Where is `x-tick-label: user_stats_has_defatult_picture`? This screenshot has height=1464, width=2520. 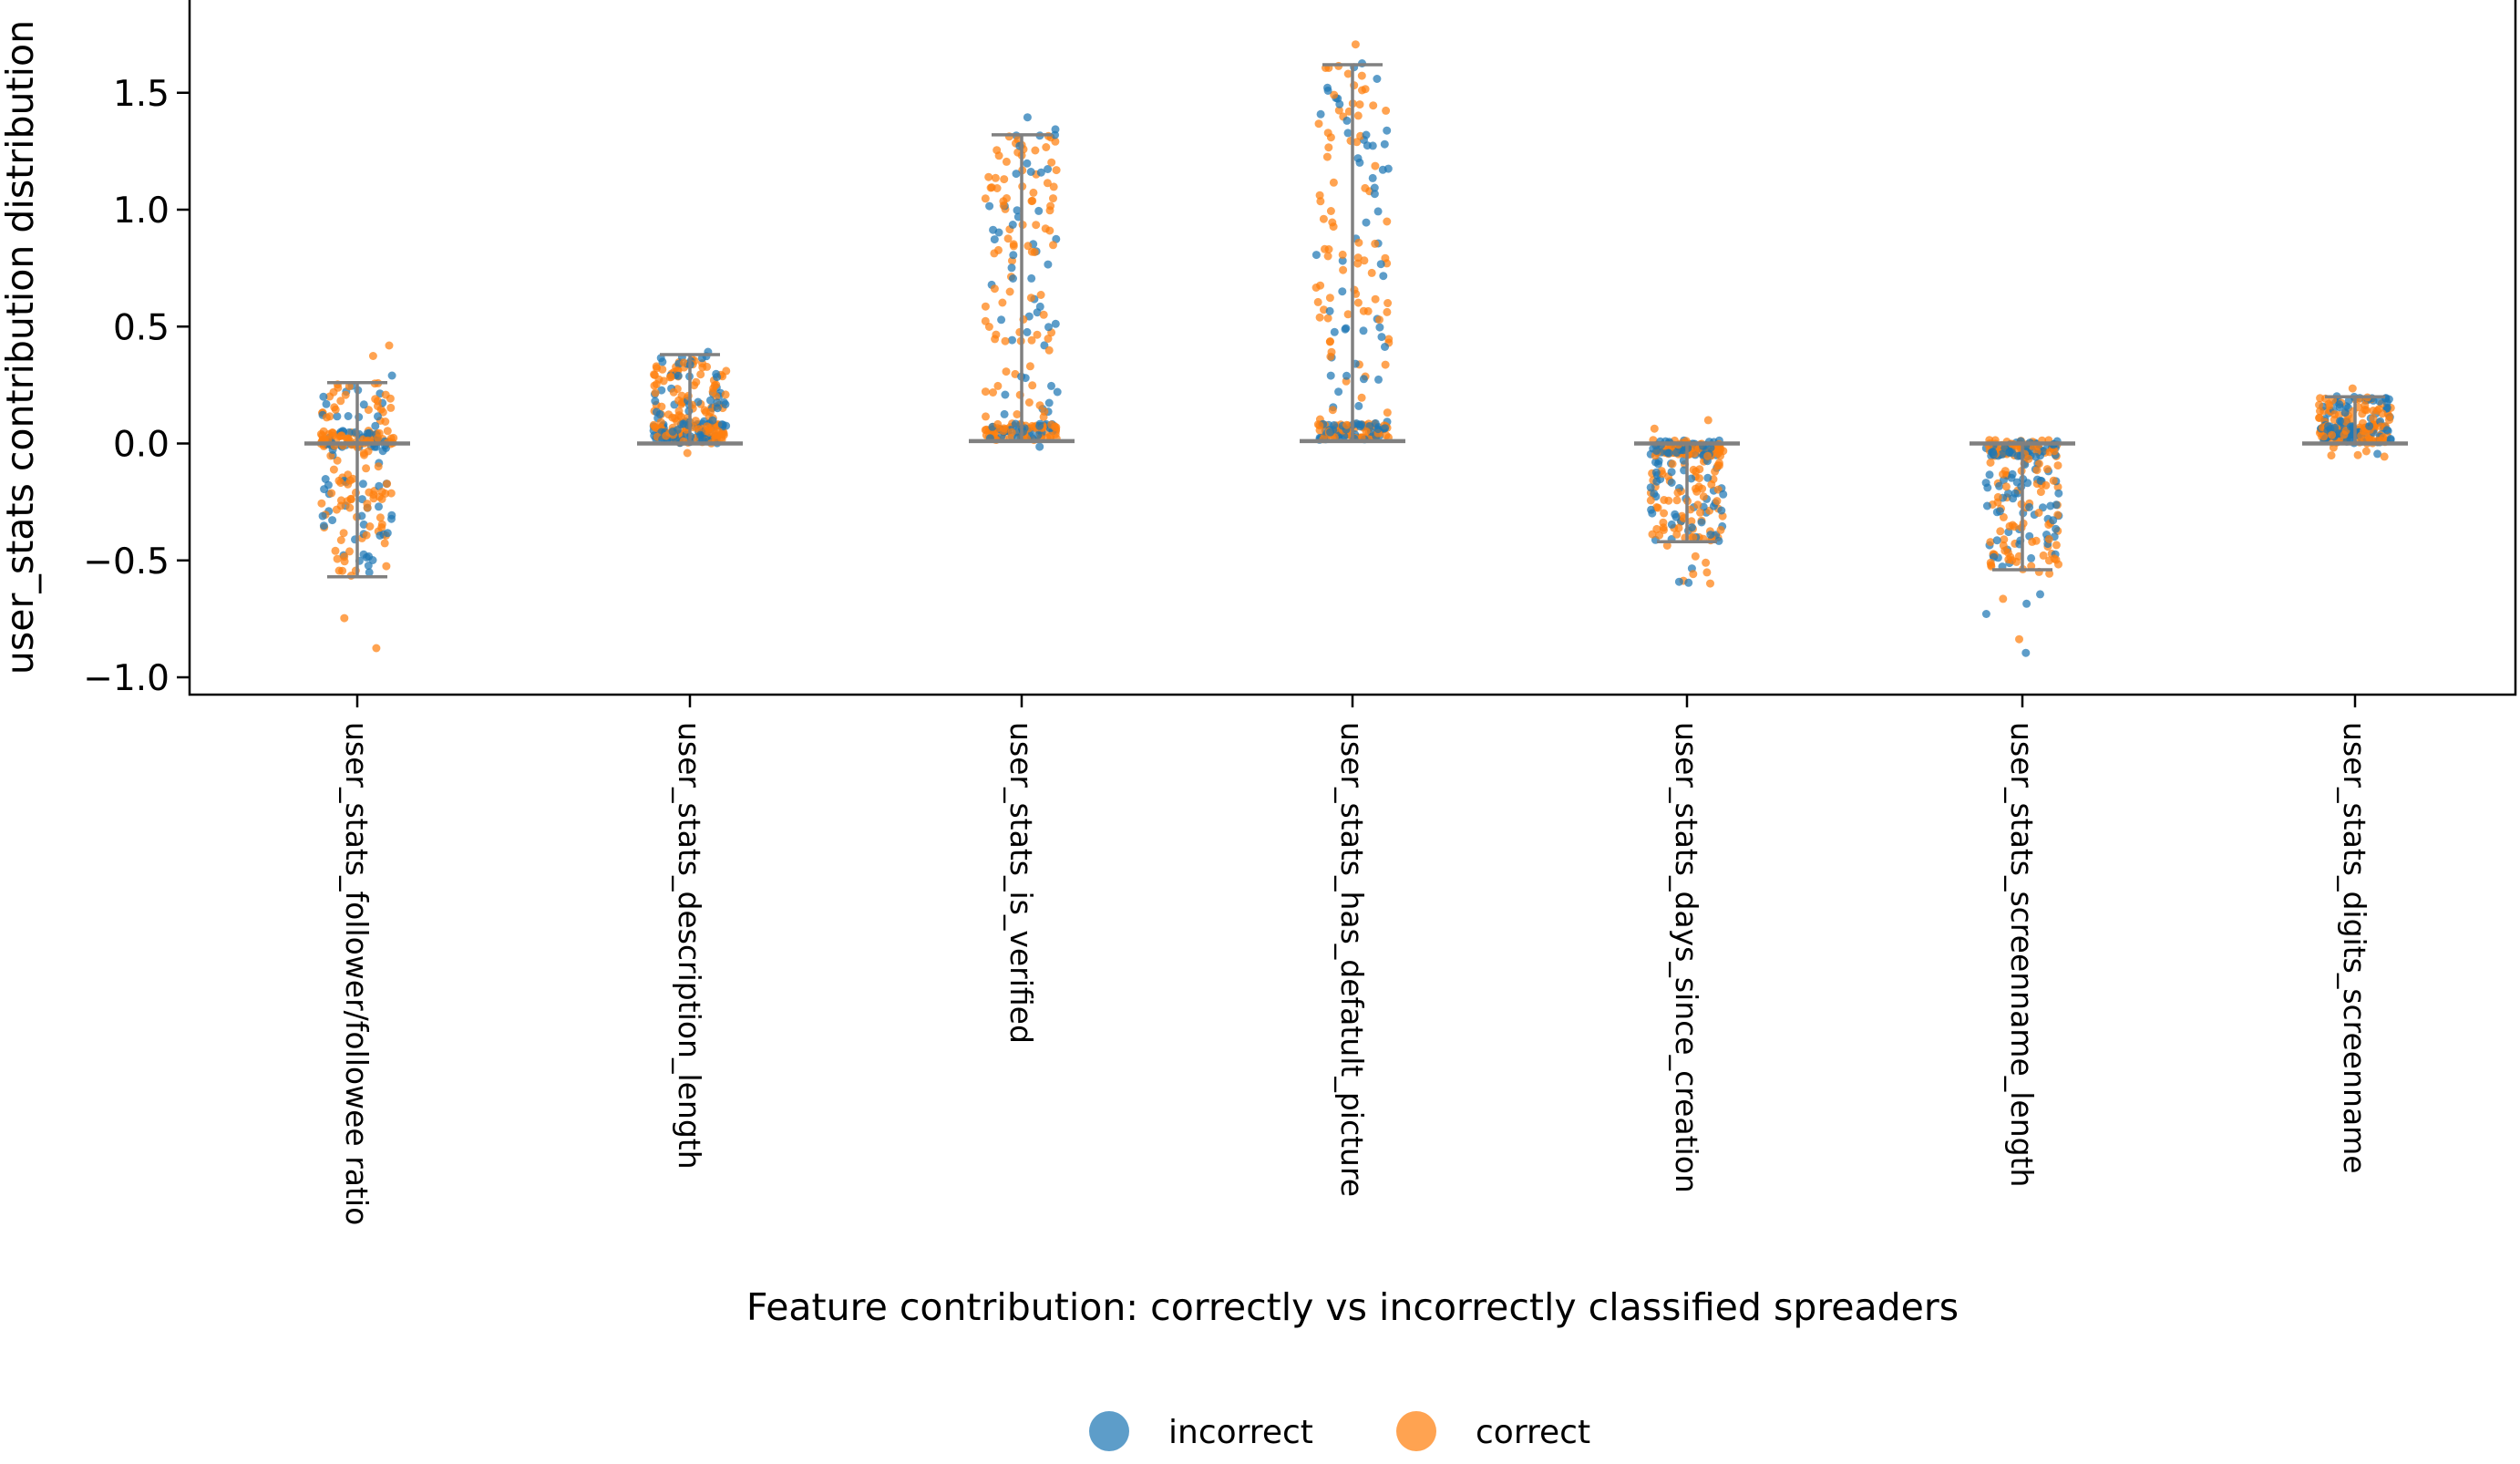
x-tick-label: user_stats_has_defatult_picture is located at coordinates (1352, 959).